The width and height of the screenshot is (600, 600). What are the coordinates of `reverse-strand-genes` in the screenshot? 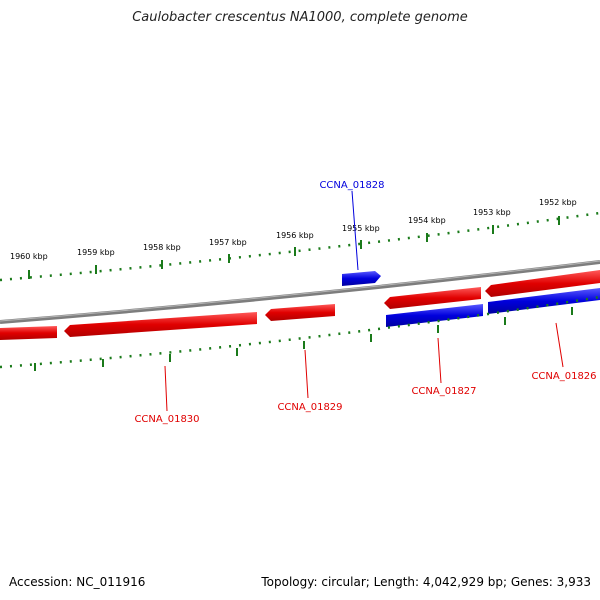 It's located at (300, 305).